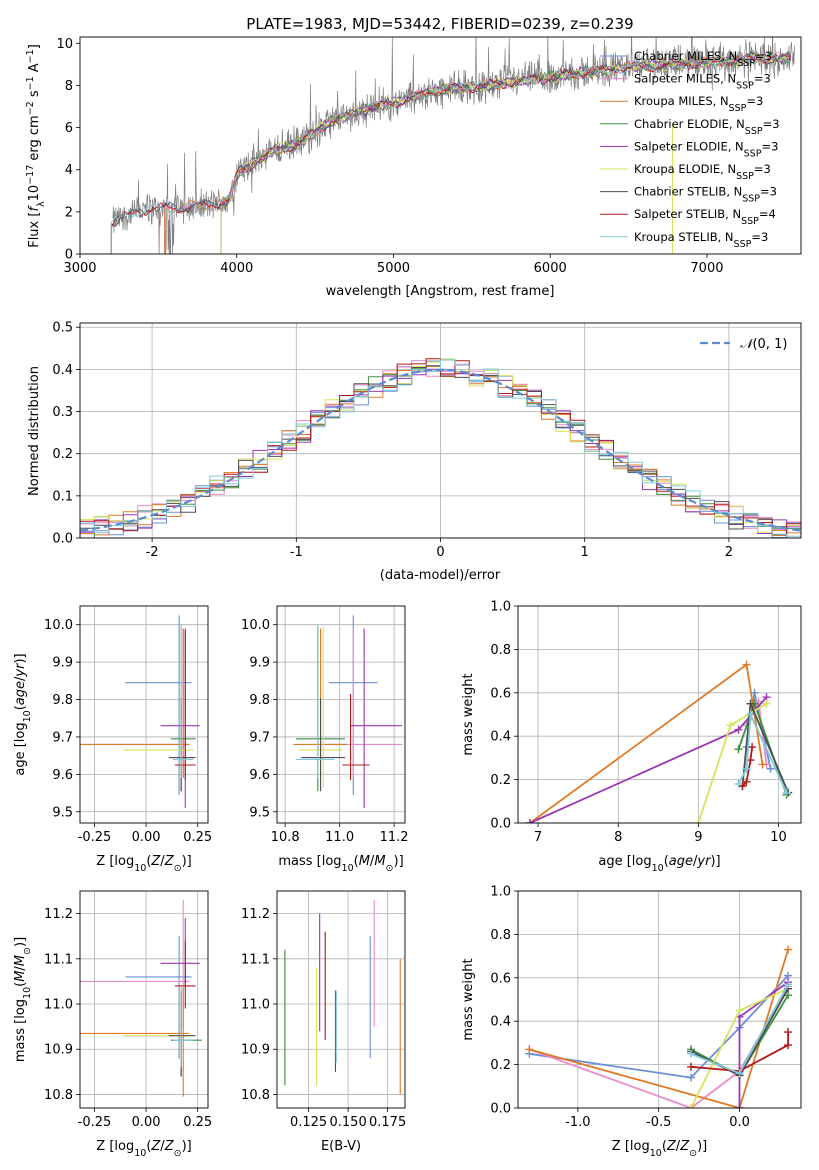  Describe the element at coordinates (729, 552) in the screenshot. I see `x-tick-label: 2` at that location.